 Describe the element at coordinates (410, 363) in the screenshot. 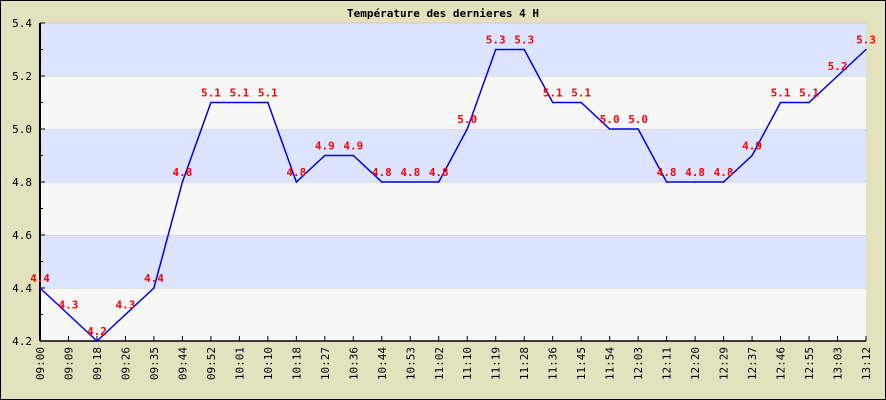

I see `x-tick-label: 10:53` at that location.